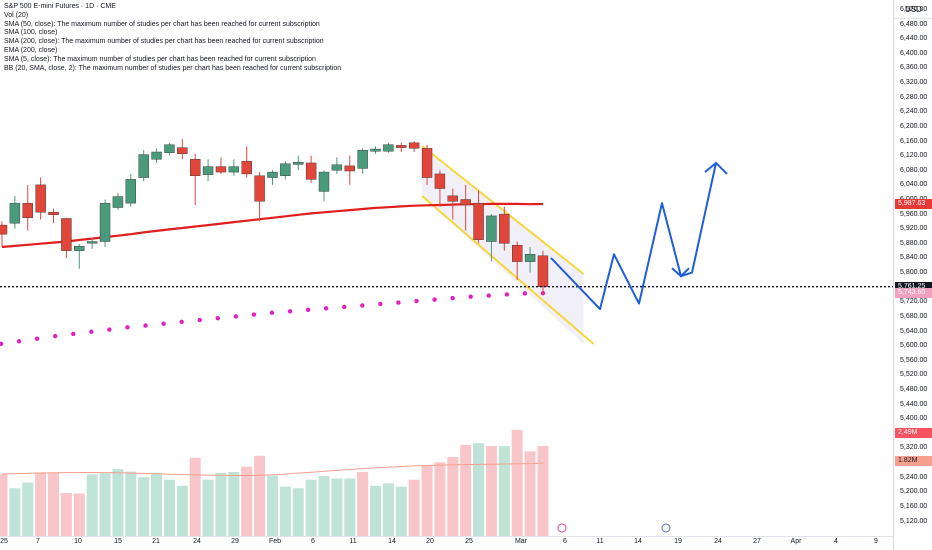 The image size is (932, 550). Describe the element at coordinates (914, 185) in the screenshot. I see `price-tick: 6,040.00` at that location.